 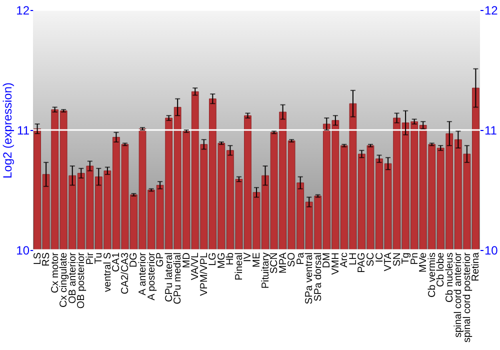 What do you see at coordinates (7, 130) in the screenshot?
I see `y-axis-title: Log2 (expression)` at bounding box center [7, 130].